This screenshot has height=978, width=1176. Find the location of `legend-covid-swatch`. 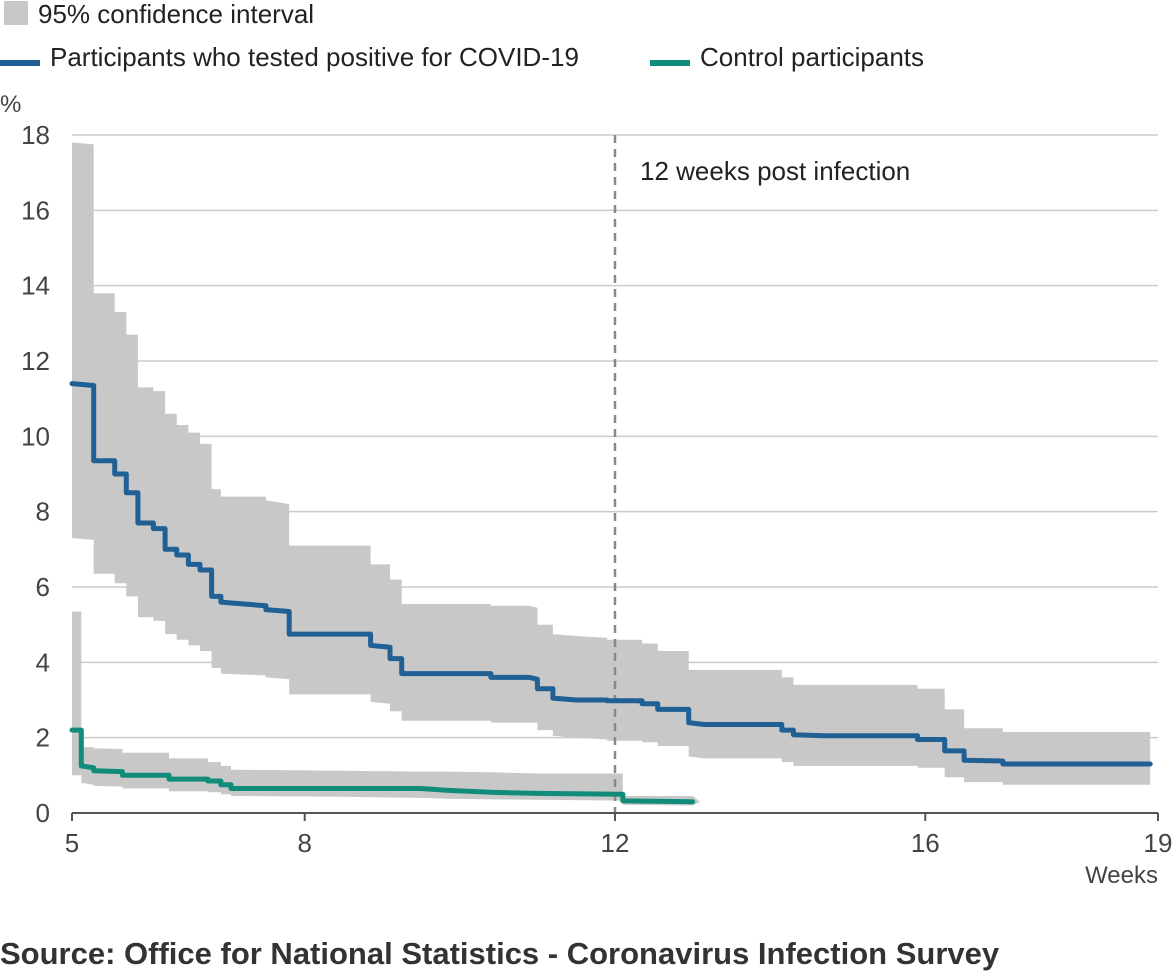

legend-covid-swatch is located at coordinates (20, 63).